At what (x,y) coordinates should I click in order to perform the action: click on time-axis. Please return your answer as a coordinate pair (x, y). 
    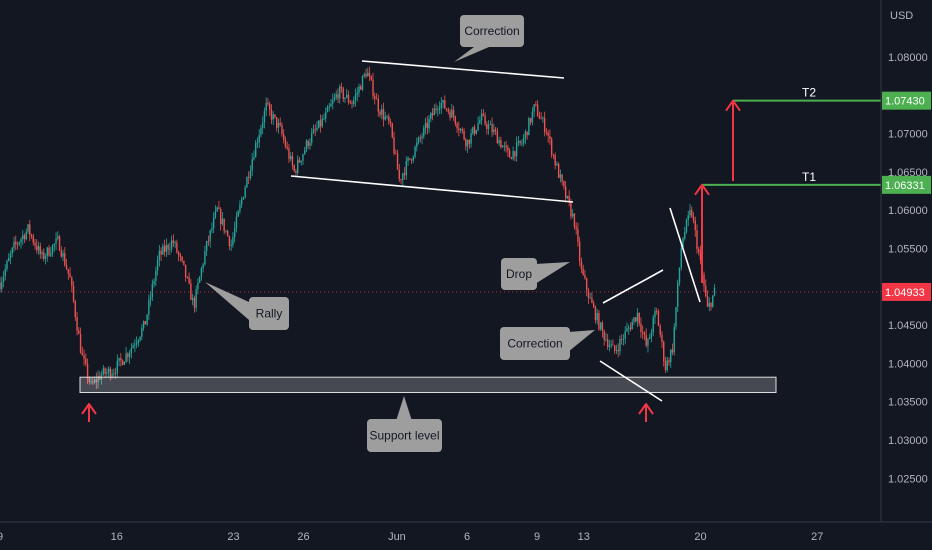
    Looking at the image, I should click on (466, 536).